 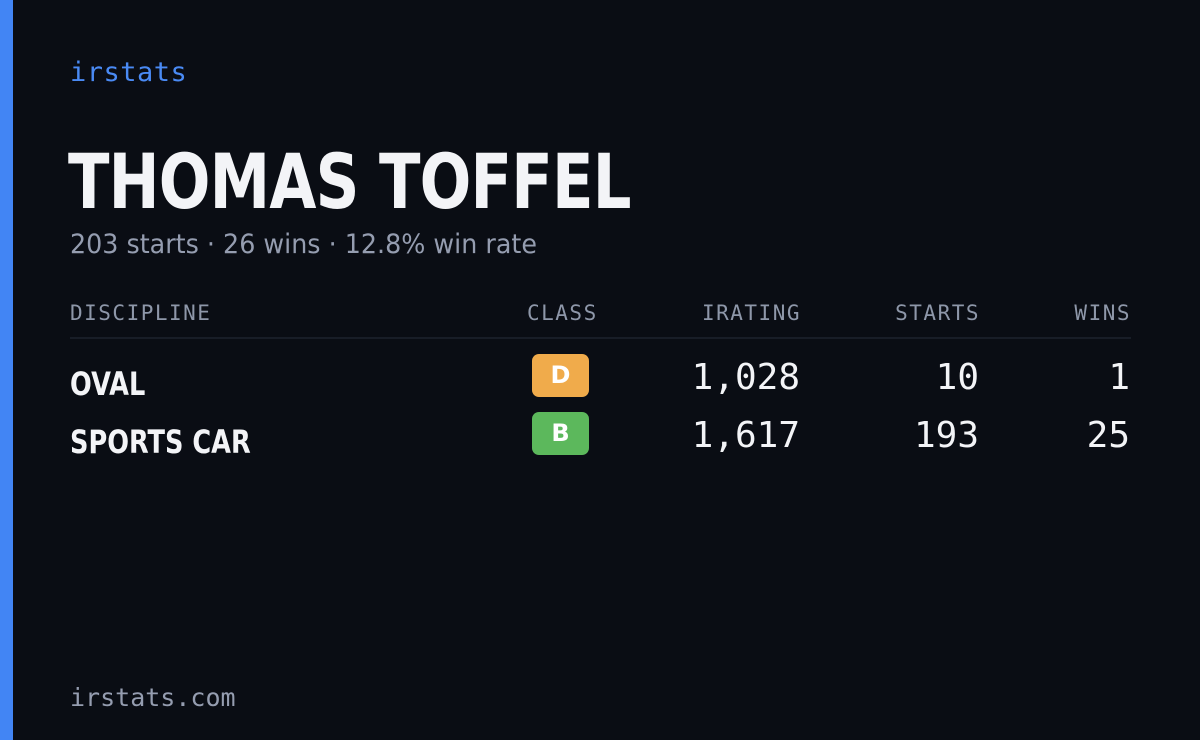 I want to click on driver-name: THOMAS TOFFEL, so click(x=349, y=181).